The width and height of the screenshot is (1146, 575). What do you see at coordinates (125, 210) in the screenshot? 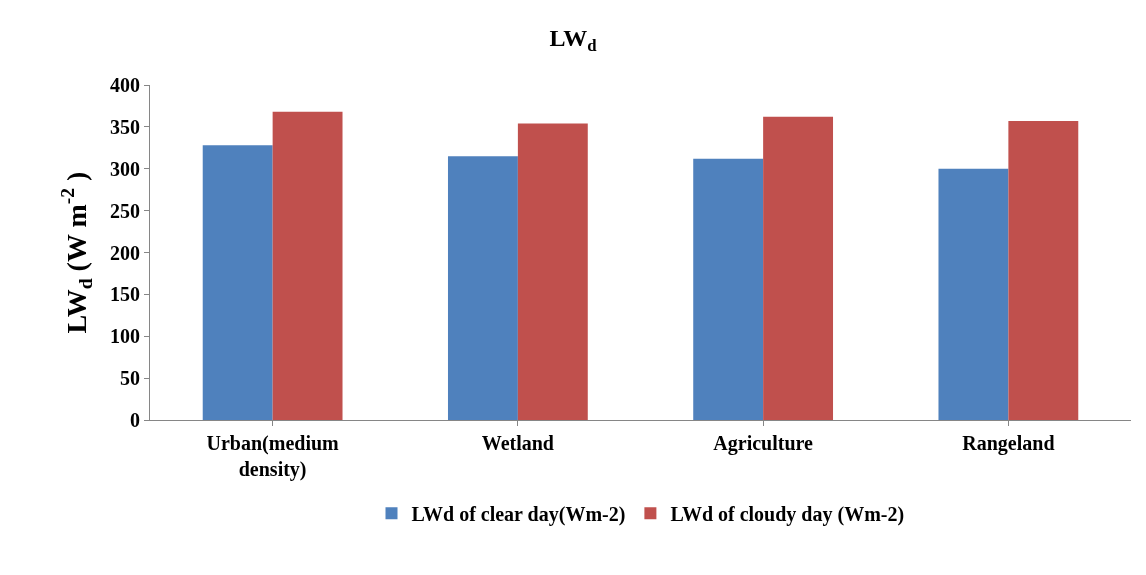
I see `y-tick-label: 250` at bounding box center [125, 210].